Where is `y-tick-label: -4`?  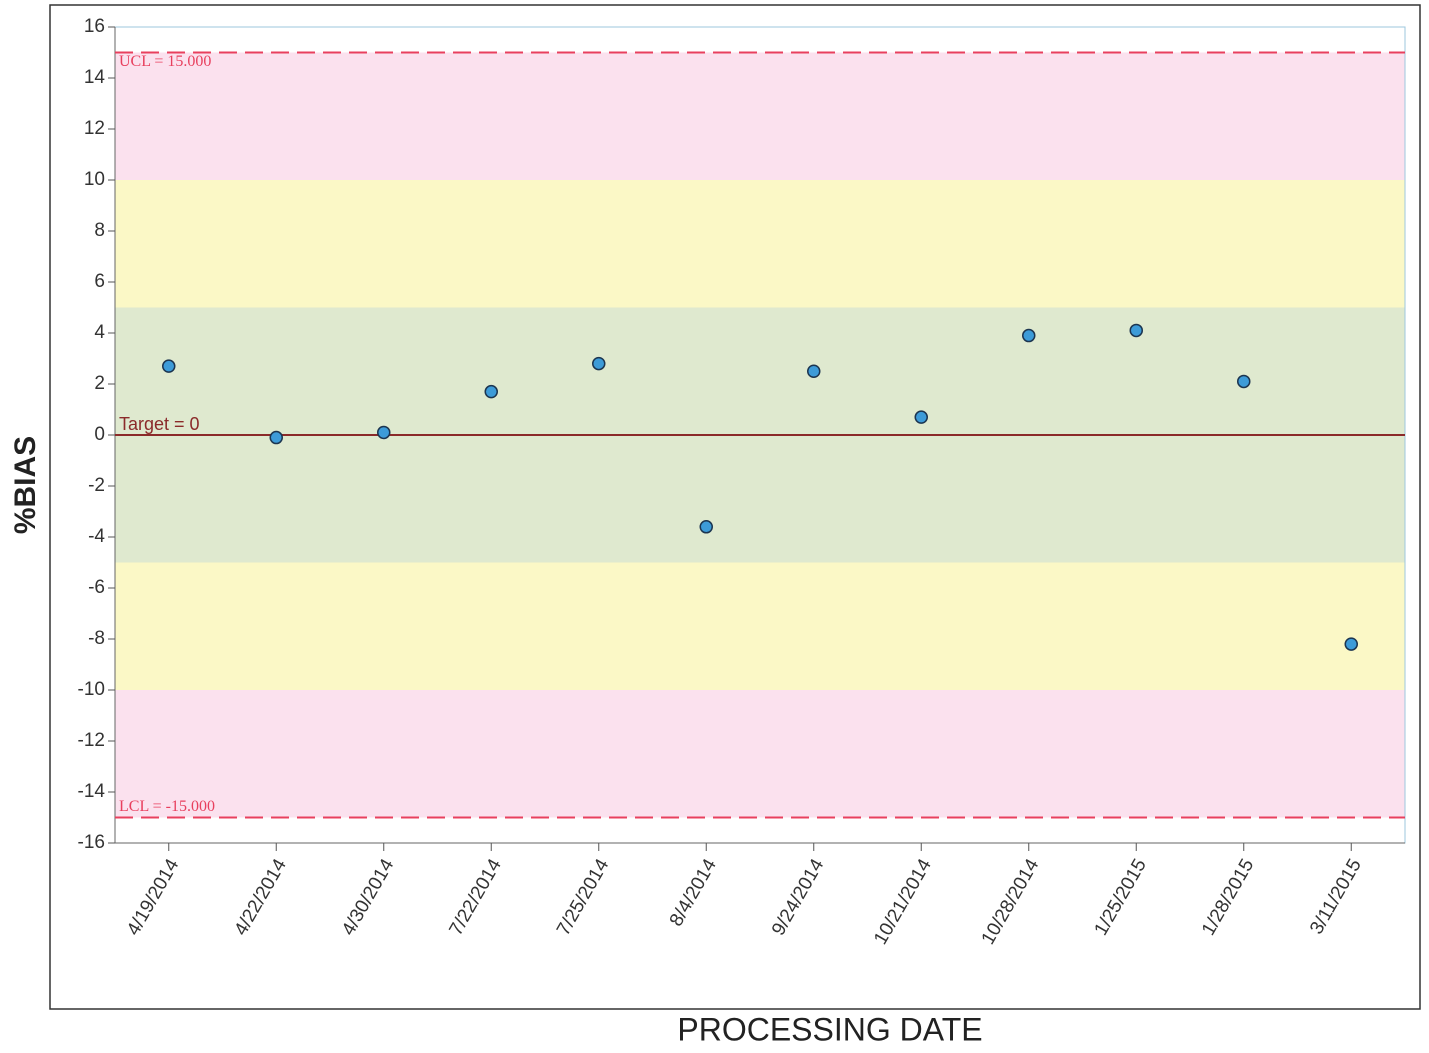 y-tick-label: -4 is located at coordinates (96, 536).